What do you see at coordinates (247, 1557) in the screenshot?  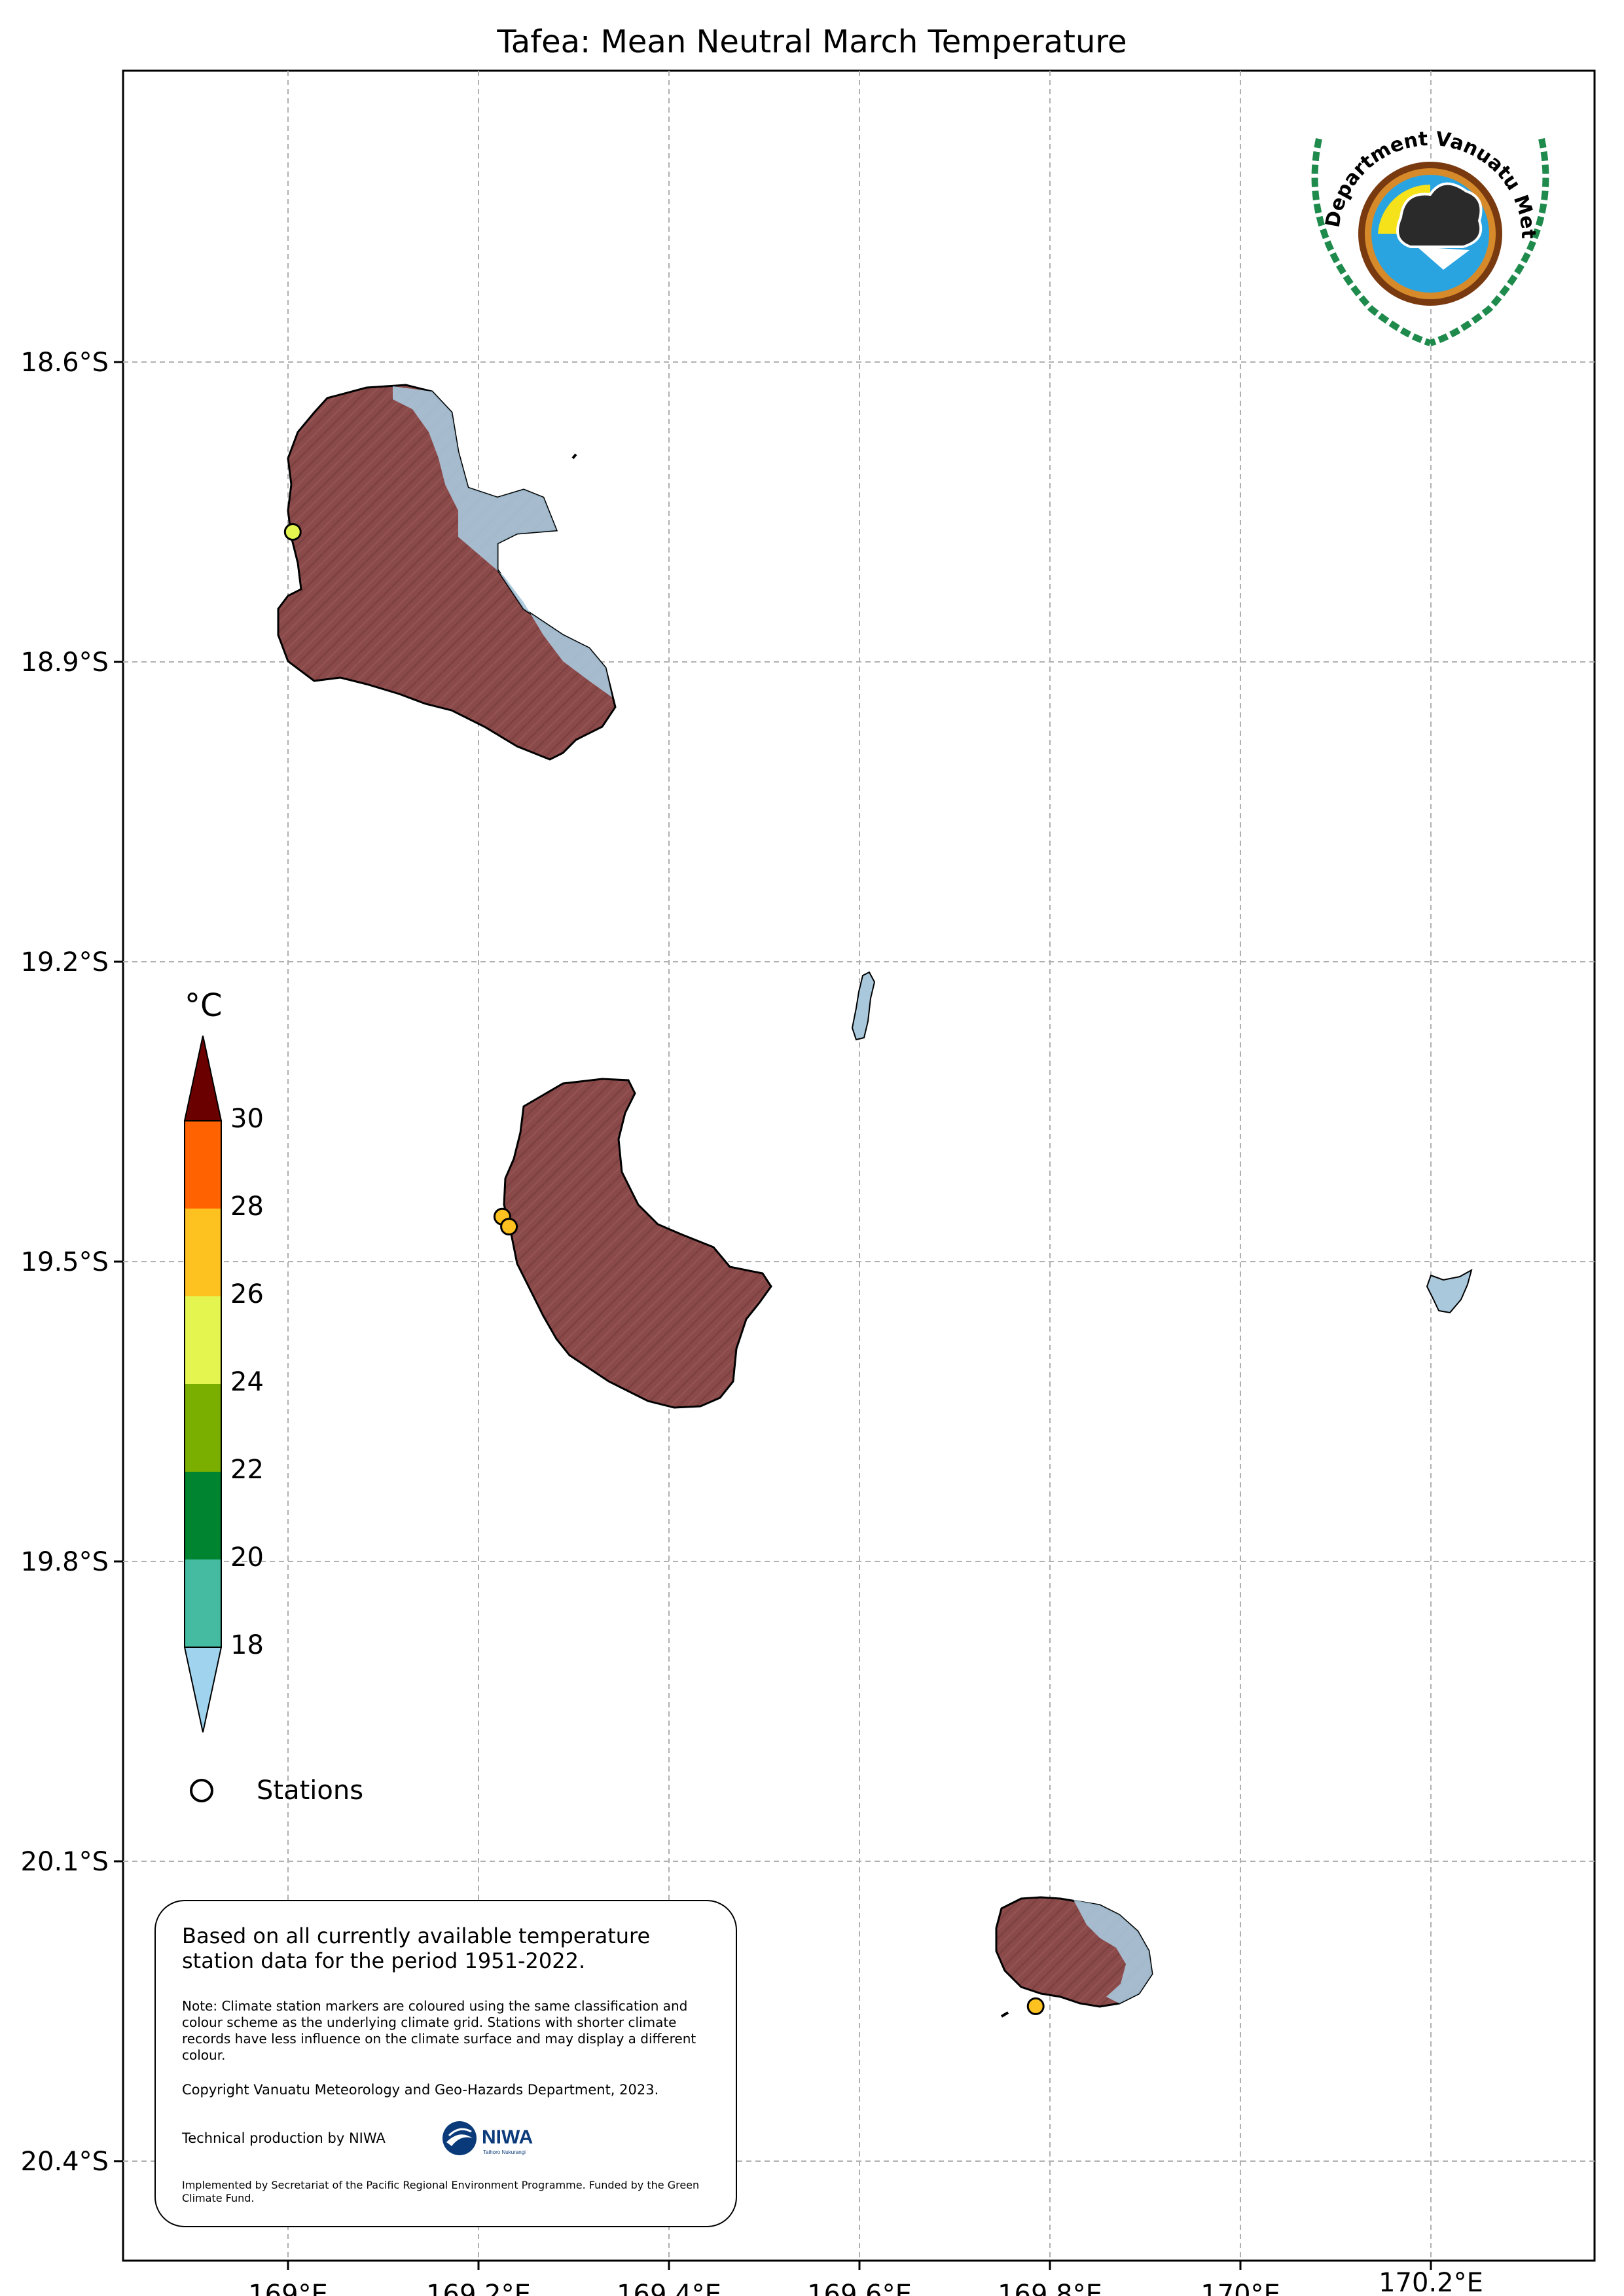 I see `colorbar-label: 20` at bounding box center [247, 1557].